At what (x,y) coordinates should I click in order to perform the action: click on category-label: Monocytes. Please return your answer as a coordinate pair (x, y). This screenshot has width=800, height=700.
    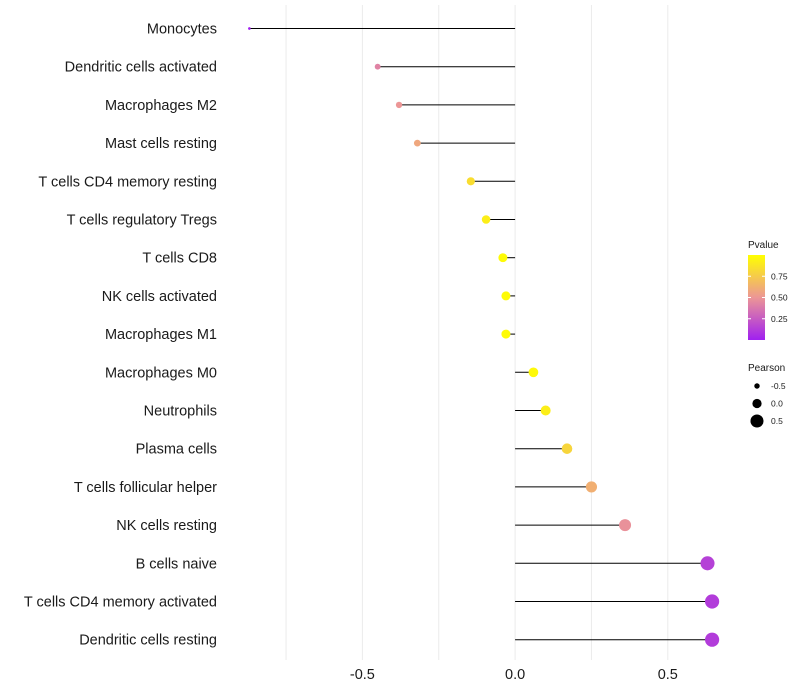
    Looking at the image, I should click on (182, 30).